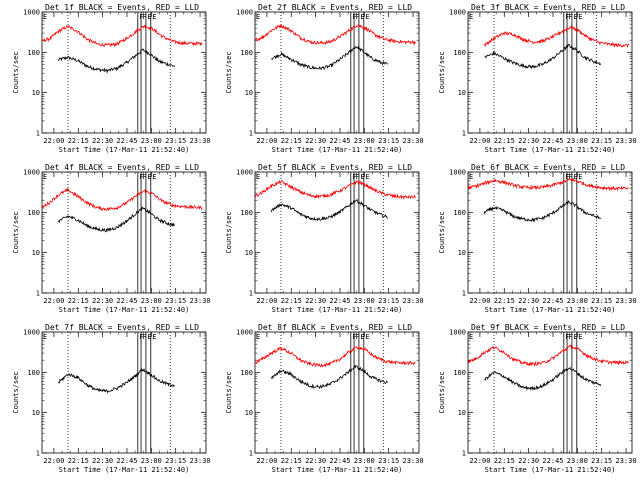 Image resolution: width=640 pixels, height=480 pixels. Describe the element at coordinates (335, 327) in the screenshot. I see `panel-title: Det 8f BLACK = Events, RED = LLD` at that location.